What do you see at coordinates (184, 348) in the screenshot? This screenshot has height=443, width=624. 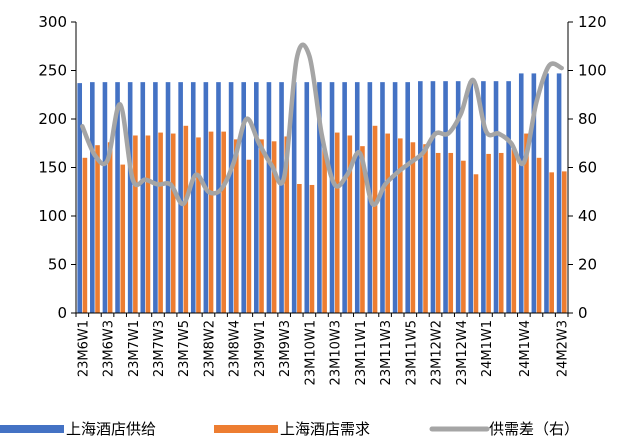 I see `x-tick-label: 23M7W5` at bounding box center [184, 348].